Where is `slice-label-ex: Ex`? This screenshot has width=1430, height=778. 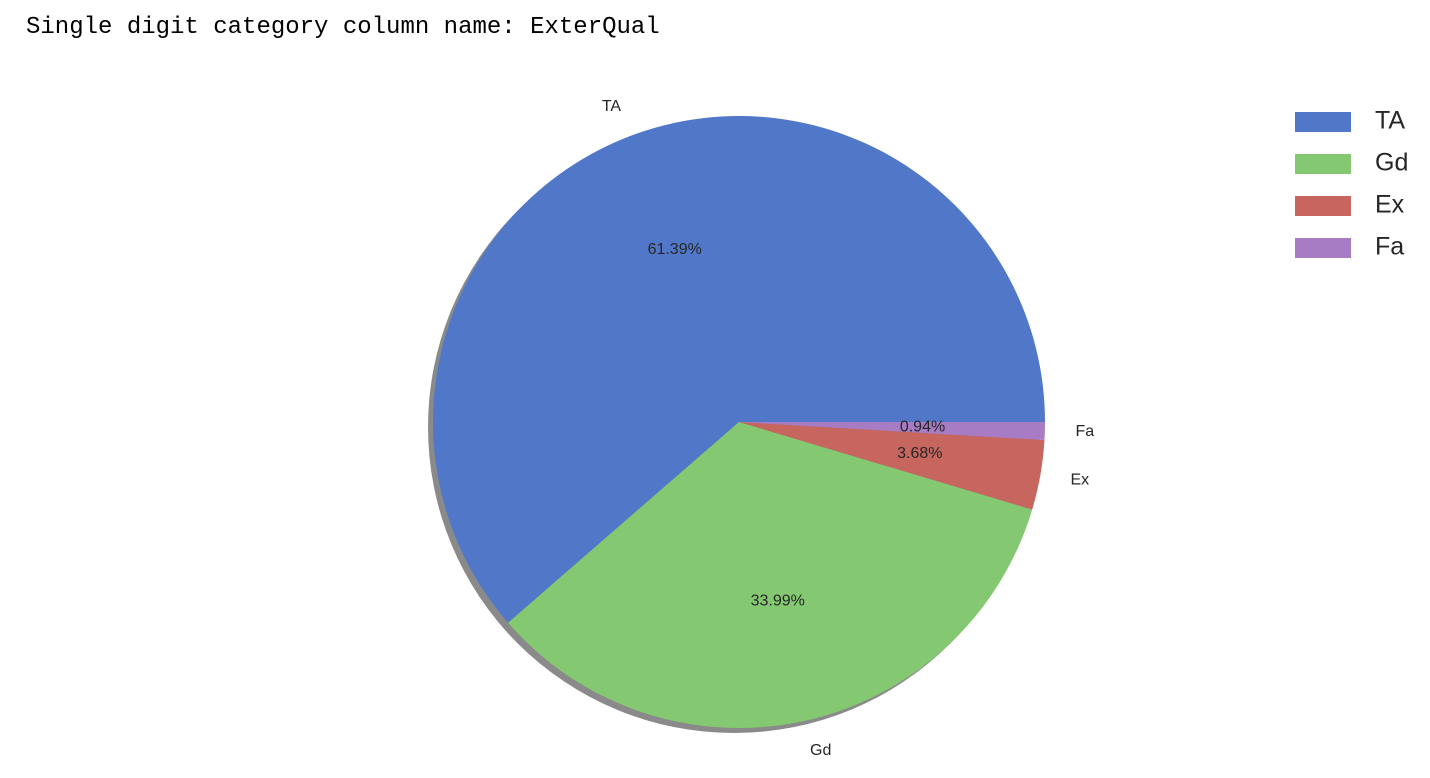
slice-label-ex: Ex is located at coordinates (1079, 480).